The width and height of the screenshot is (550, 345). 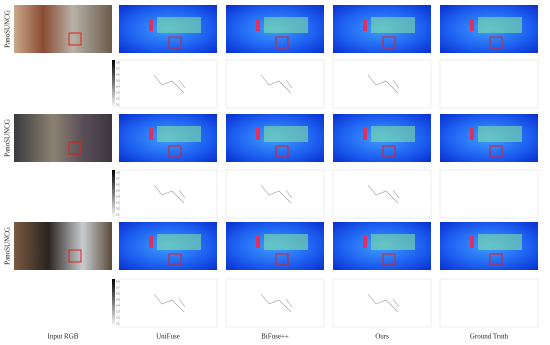 I want to click on column-label: Ours, so click(x=382, y=337).